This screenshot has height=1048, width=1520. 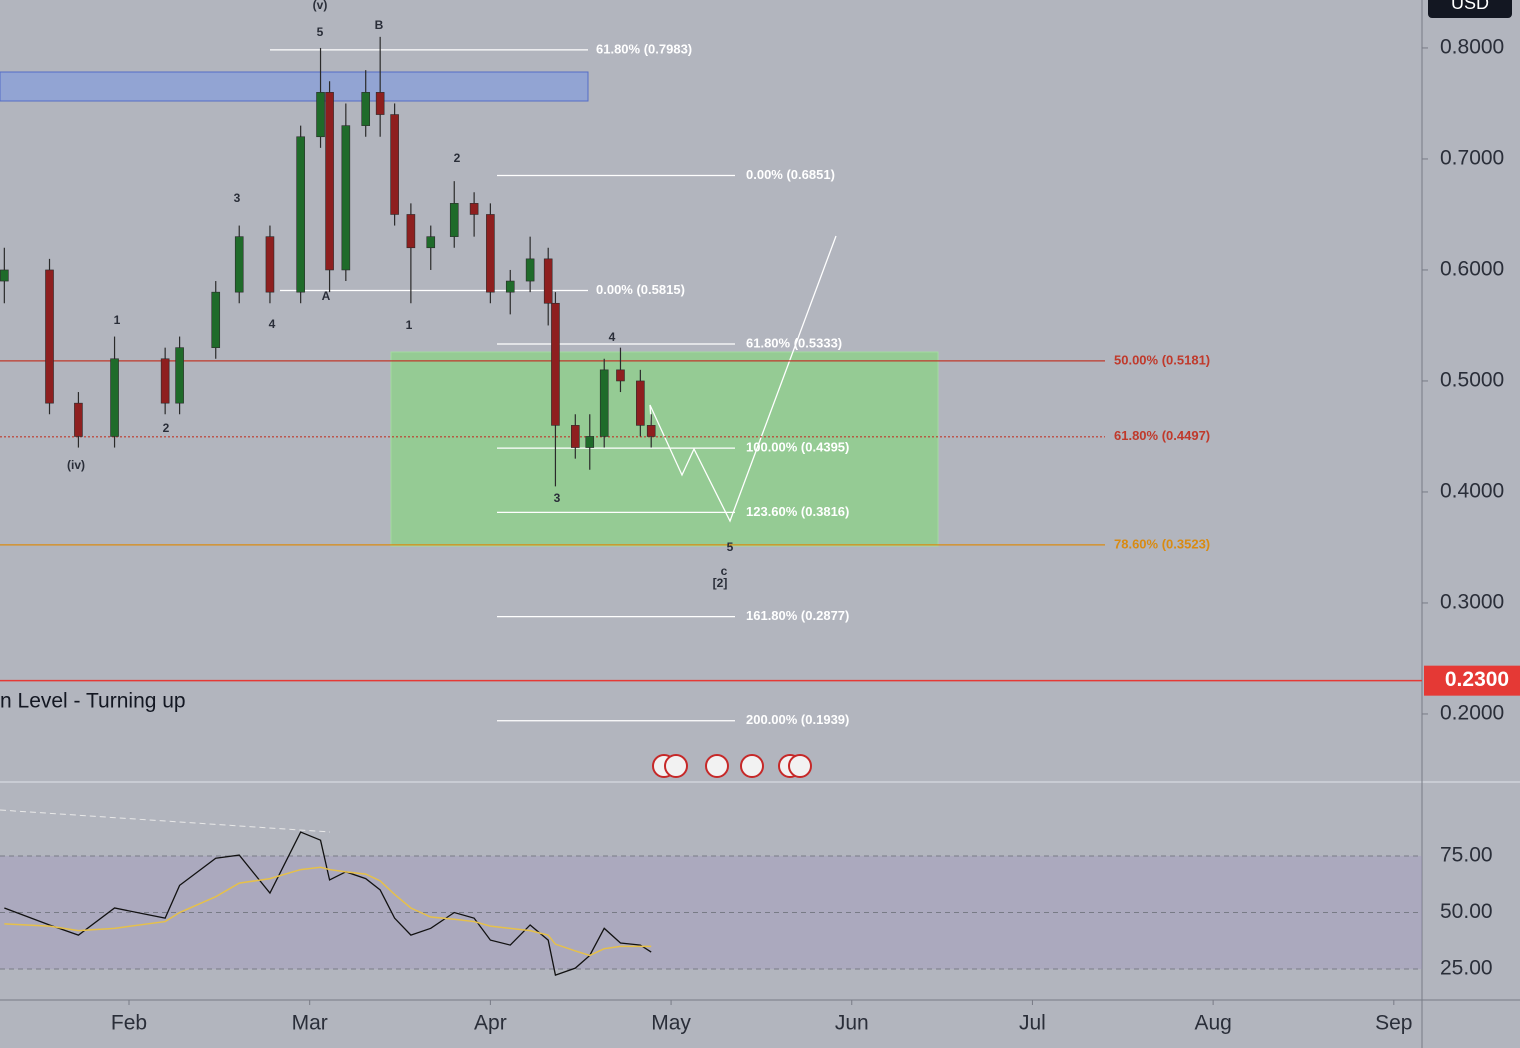 What do you see at coordinates (797, 719) in the screenshot?
I see `fib-label: 200.00% (0.1939)` at bounding box center [797, 719].